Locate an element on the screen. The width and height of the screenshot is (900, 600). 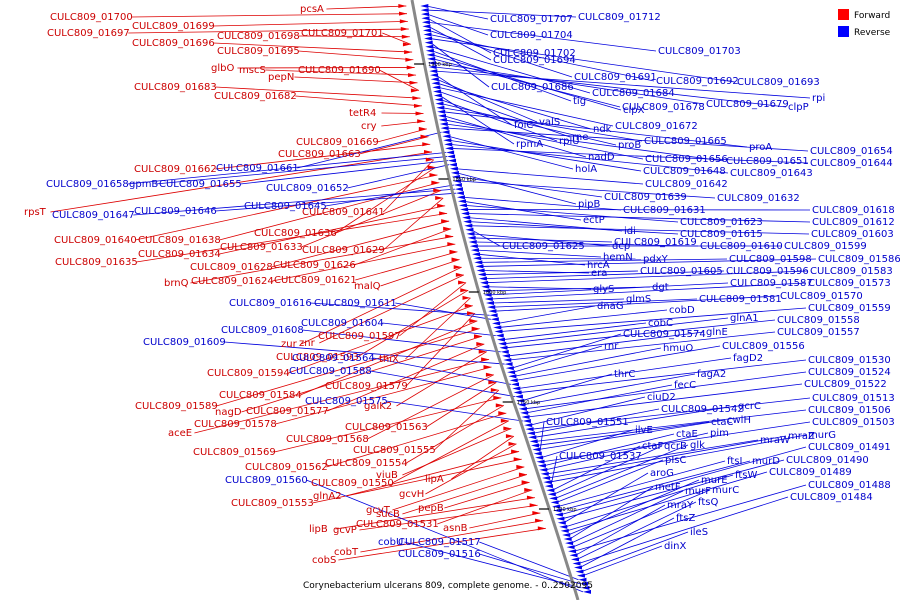
reverse-gene-label: pipB is located at coordinates (589, 204).